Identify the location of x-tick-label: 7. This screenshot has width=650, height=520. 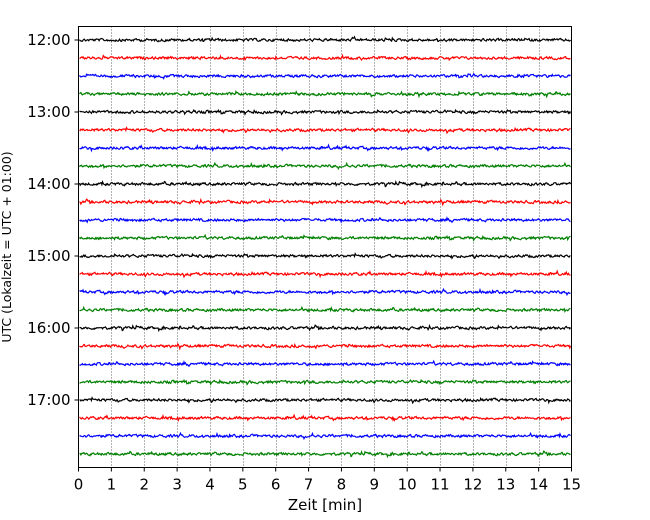
(309, 485).